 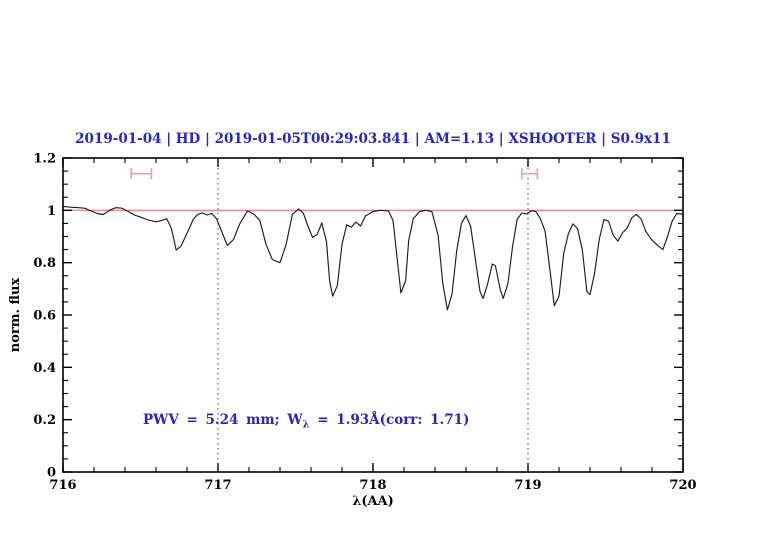 I want to click on pwv-annotation-lambda-subscript: λ, so click(x=306, y=425).